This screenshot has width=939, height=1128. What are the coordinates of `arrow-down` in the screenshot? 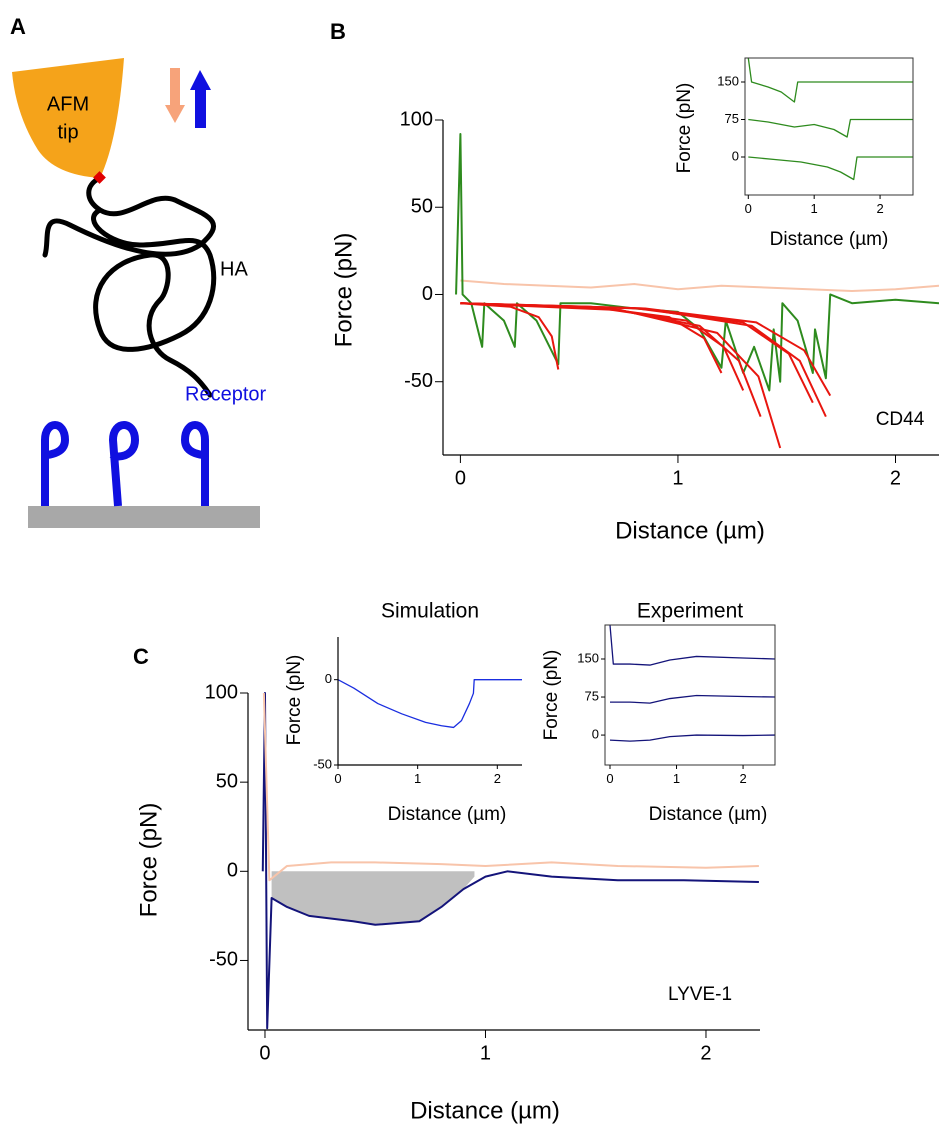 It's located at (175, 88).